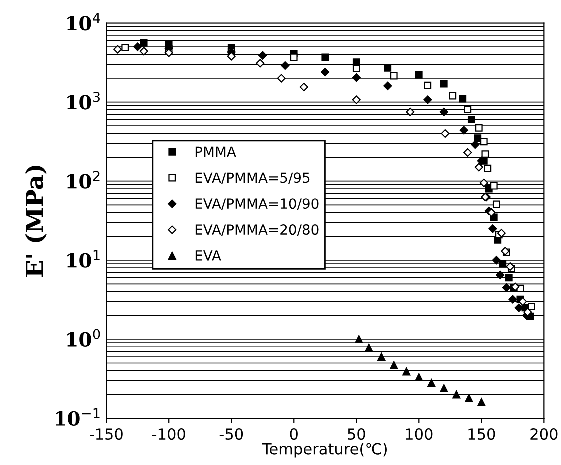 The height and width of the screenshot is (465, 561). I want to click on x-tick-label: -100, so click(169, 434).